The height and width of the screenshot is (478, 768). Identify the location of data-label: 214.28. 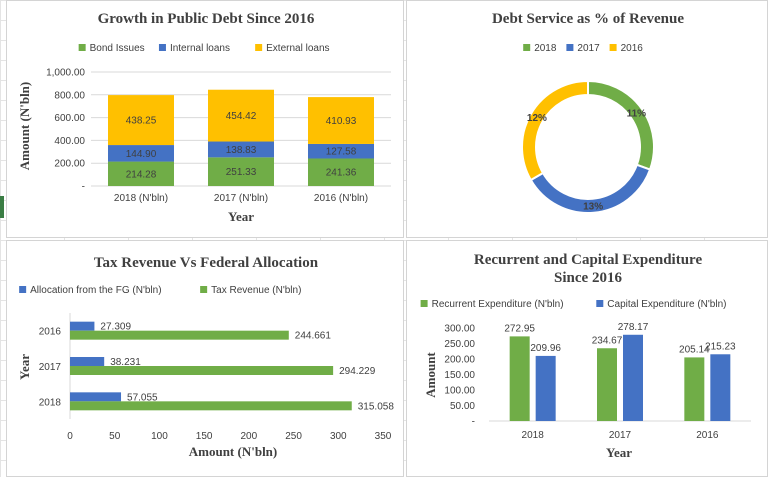
(141, 174).